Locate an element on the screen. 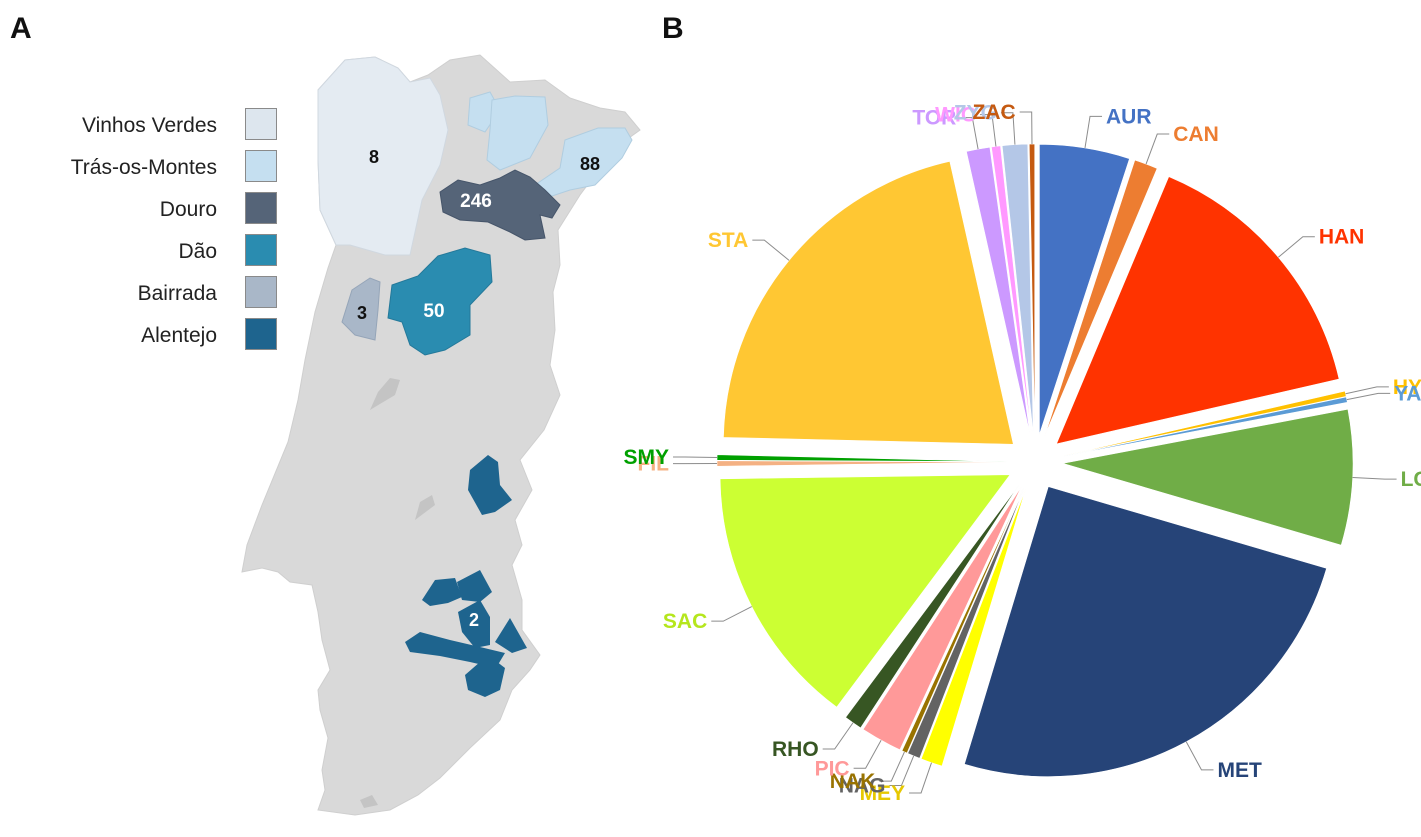 This screenshot has height=837, width=1421. leader-line-zyg is located at coordinates (1008, 128).